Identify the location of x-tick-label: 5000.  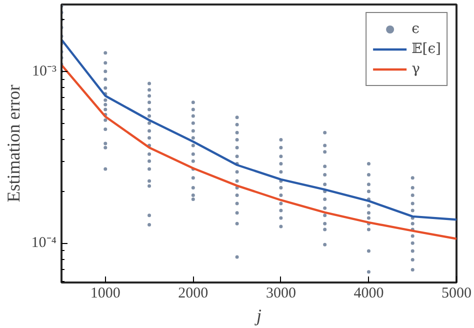
(457, 294).